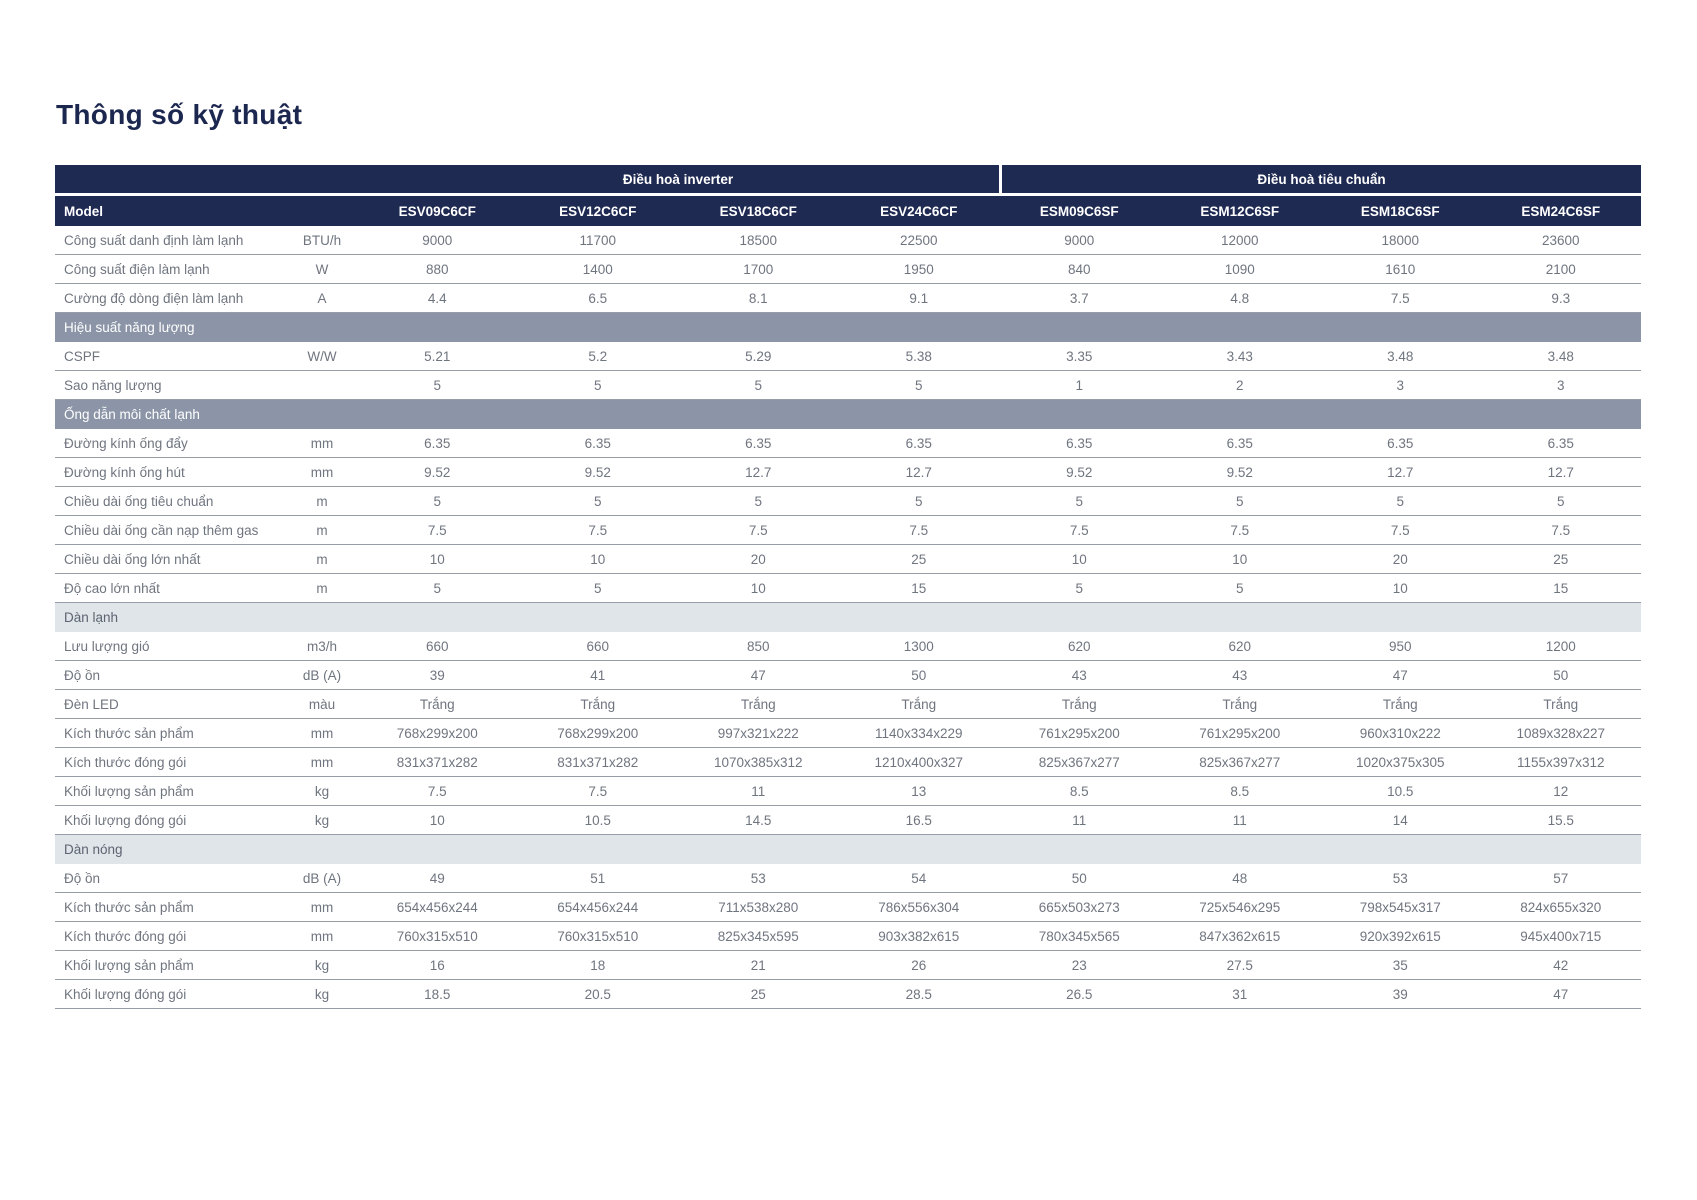 This screenshot has width=1697, height=1200. Describe the element at coordinates (1400, 559) in the screenshot. I see `row-value: 20` at that location.